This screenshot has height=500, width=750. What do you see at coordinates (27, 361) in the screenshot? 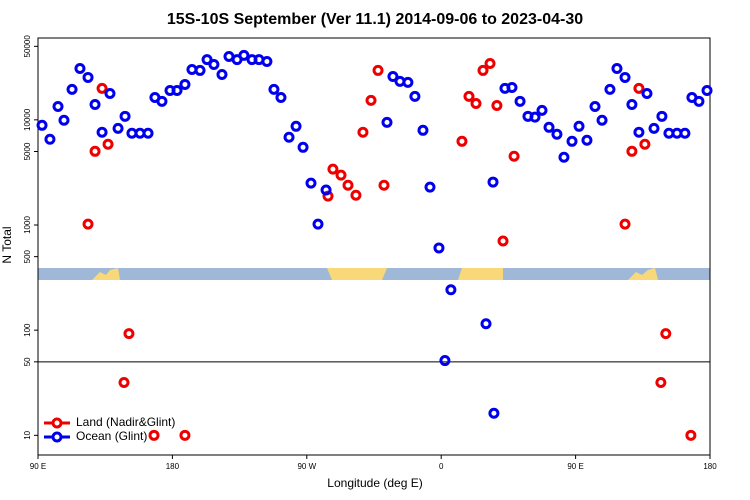
I see `y-tick-label: 50` at bounding box center [27, 361].